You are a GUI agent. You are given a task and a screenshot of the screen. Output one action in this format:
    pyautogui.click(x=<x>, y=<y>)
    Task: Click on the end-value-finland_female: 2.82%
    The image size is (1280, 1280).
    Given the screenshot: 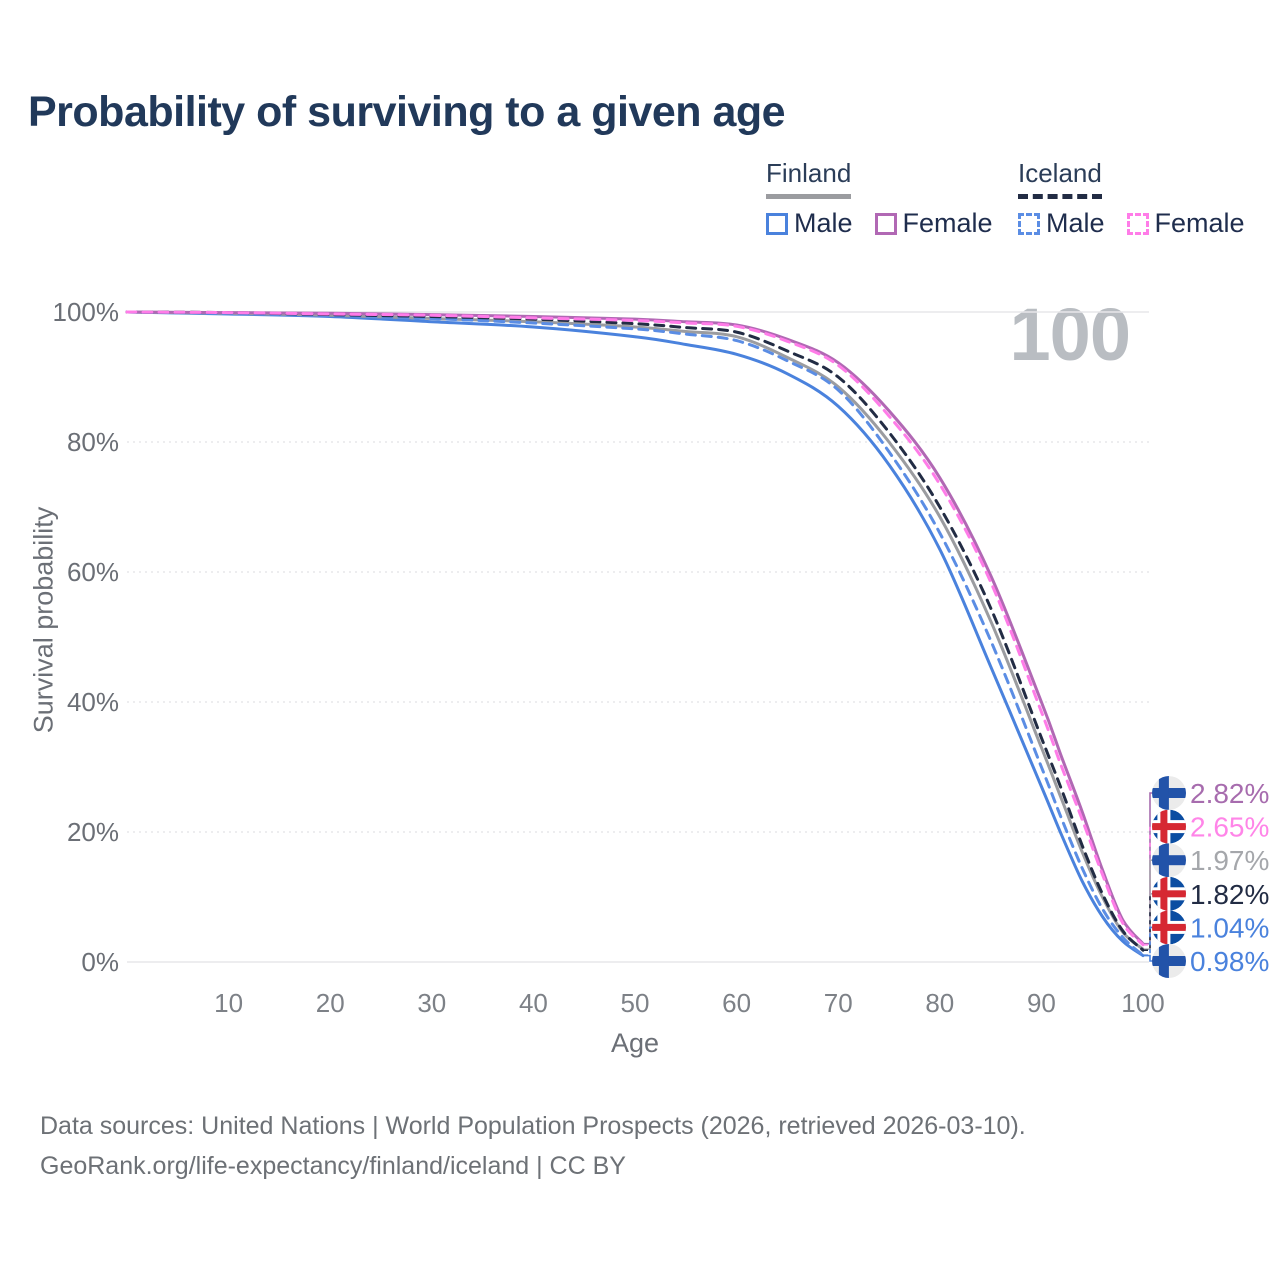 What is the action you would take?
    pyautogui.click(x=1229, y=793)
    